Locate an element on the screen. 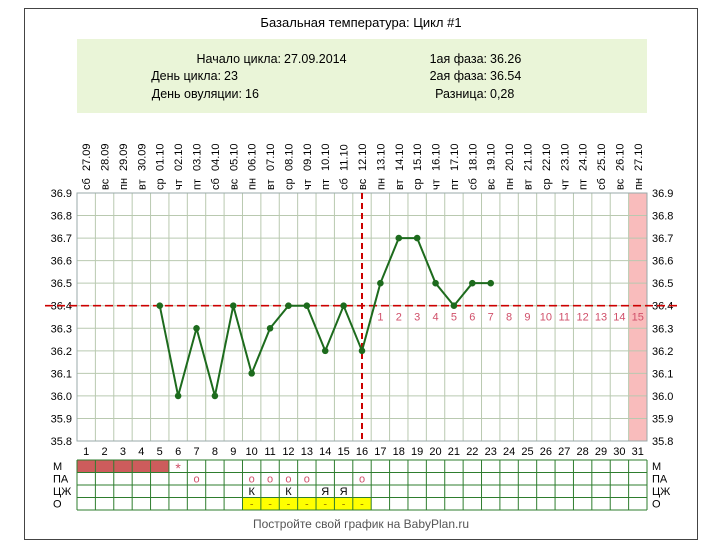  y-tick-label-left: 36.0 is located at coordinates (61, 397).